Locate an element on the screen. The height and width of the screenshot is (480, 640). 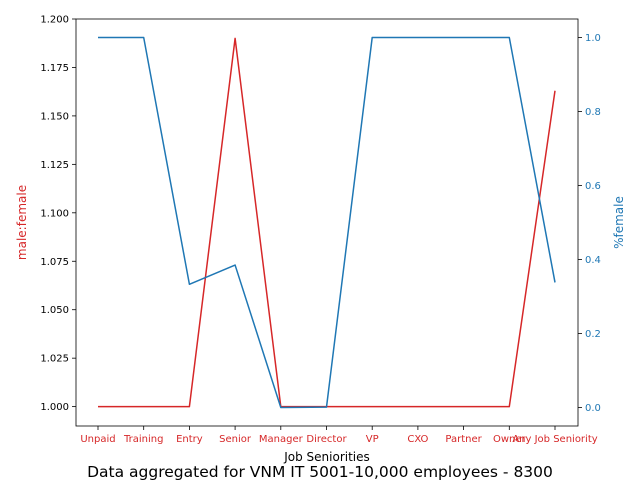
left-tick-label: 1.125 is located at coordinates (54, 165).